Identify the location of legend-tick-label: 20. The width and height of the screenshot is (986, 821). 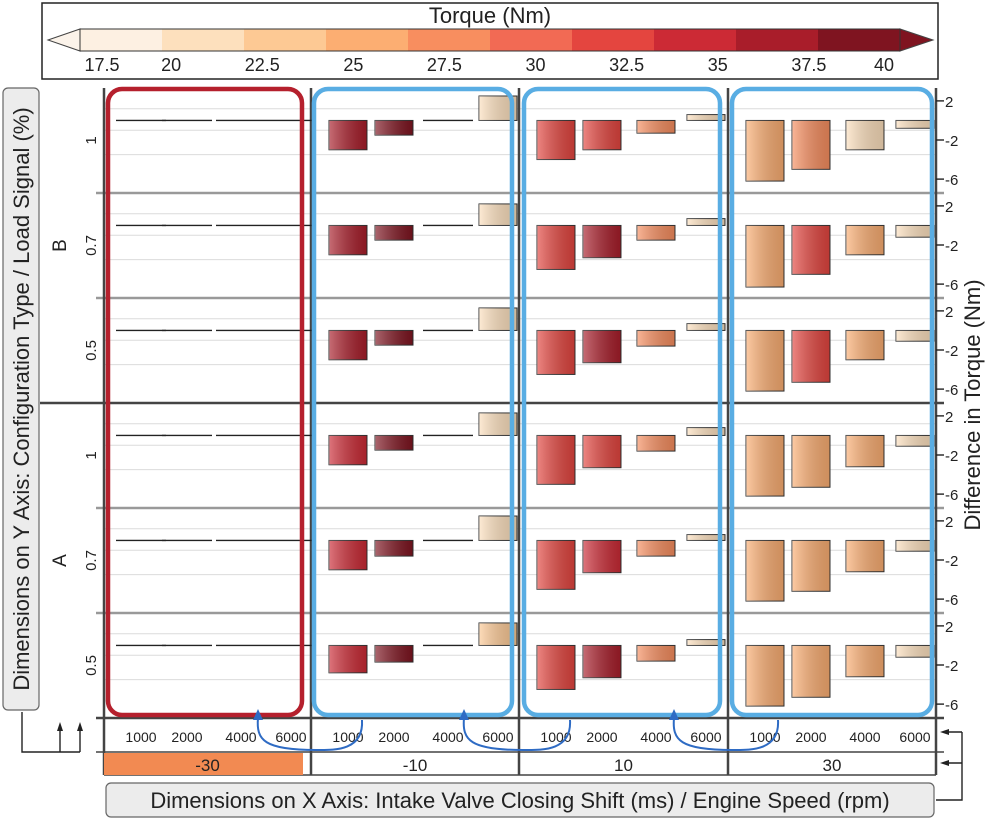
(171, 65).